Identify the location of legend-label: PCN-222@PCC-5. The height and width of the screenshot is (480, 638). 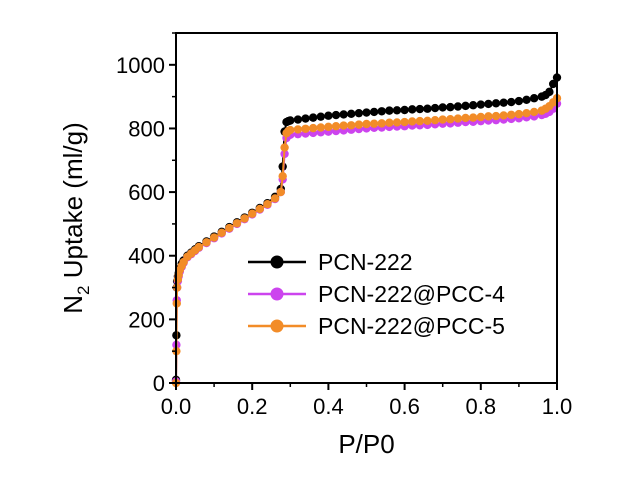
(411, 326).